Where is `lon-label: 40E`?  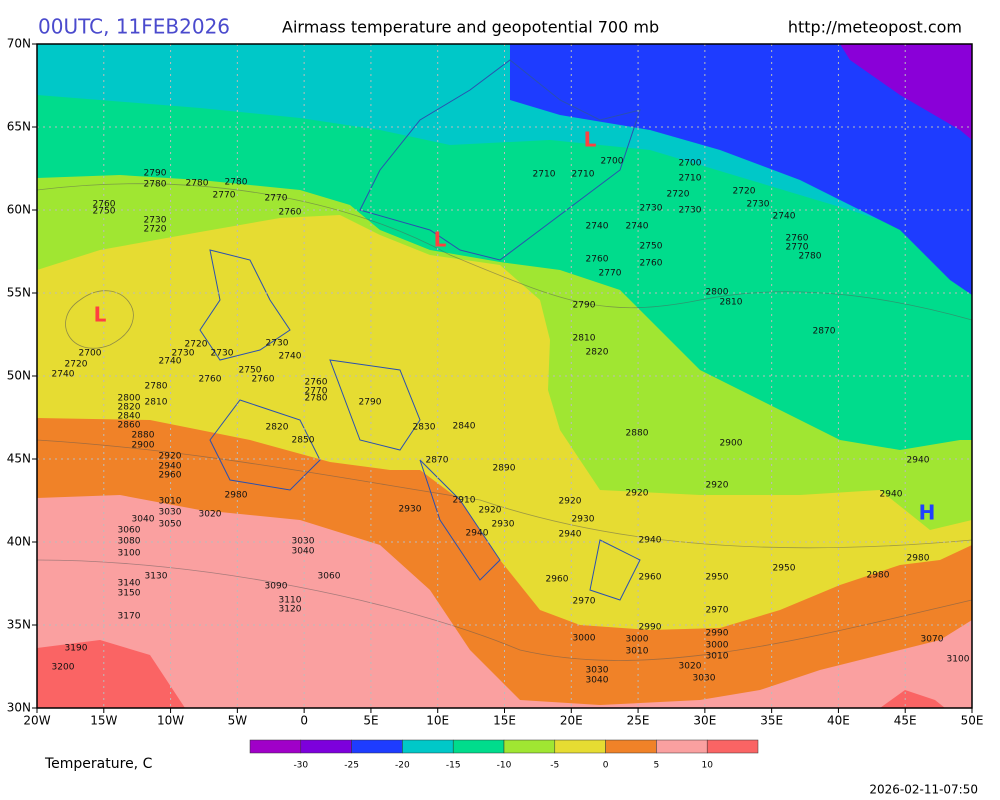
lon-label: 40E is located at coordinates (838, 721).